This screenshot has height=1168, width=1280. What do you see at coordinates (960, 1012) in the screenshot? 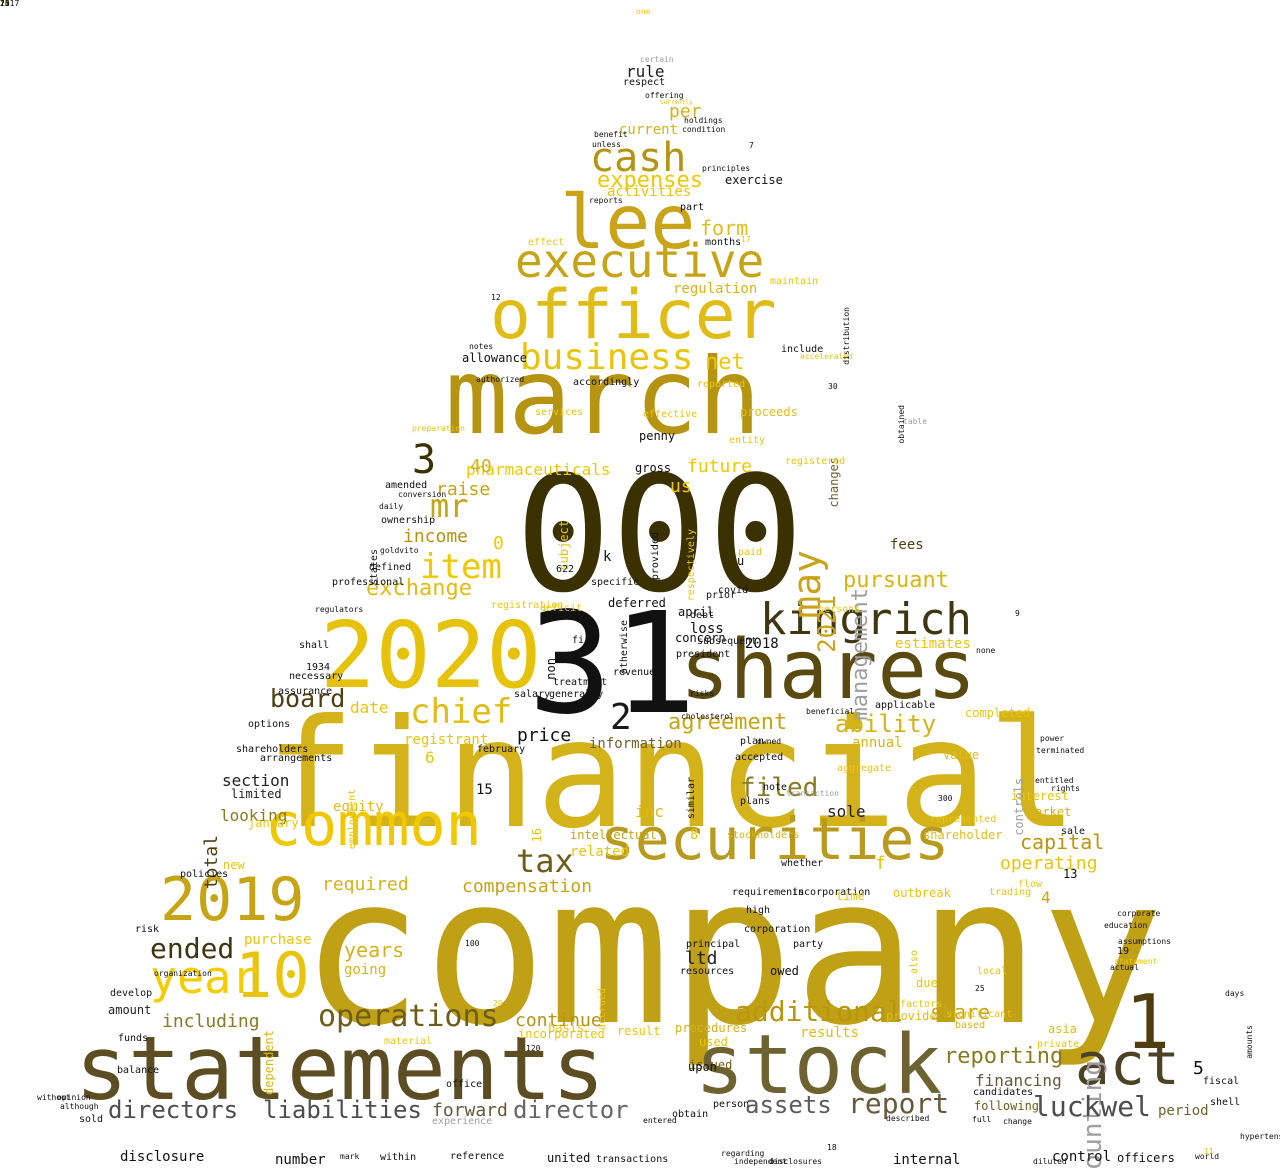
I see `word-share: share` at bounding box center [960, 1012].